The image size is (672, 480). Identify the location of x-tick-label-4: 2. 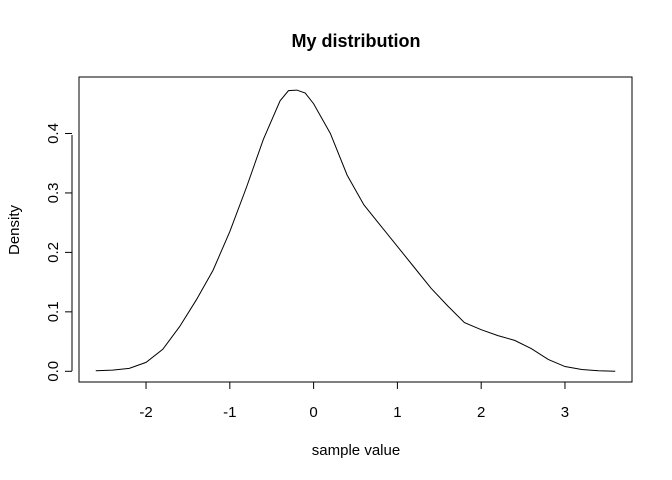
(481, 412).